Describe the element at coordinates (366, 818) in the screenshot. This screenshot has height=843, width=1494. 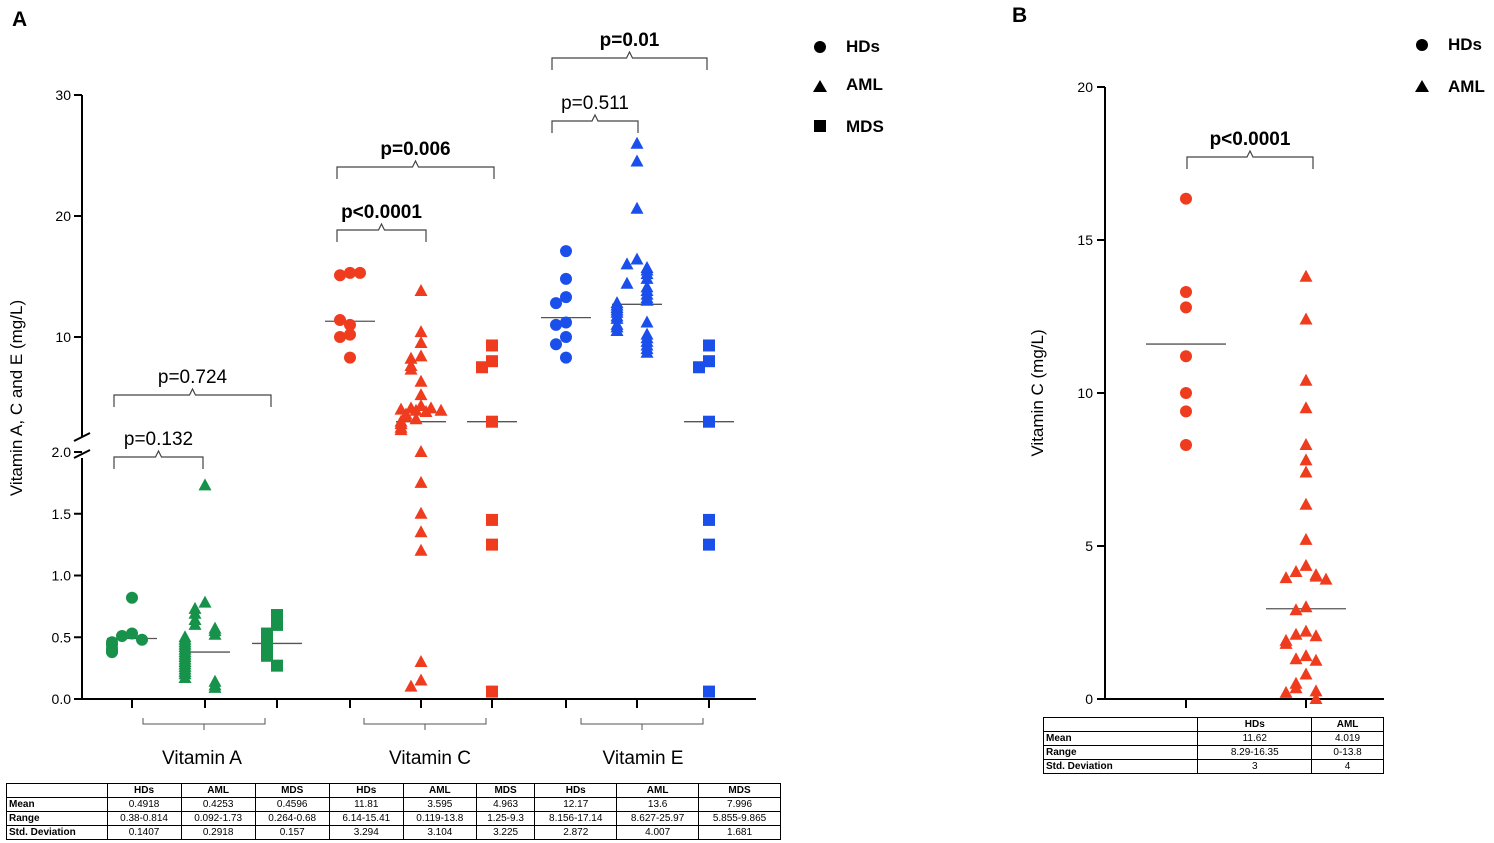
I see `table-cell: 6.14-15.41` at that location.